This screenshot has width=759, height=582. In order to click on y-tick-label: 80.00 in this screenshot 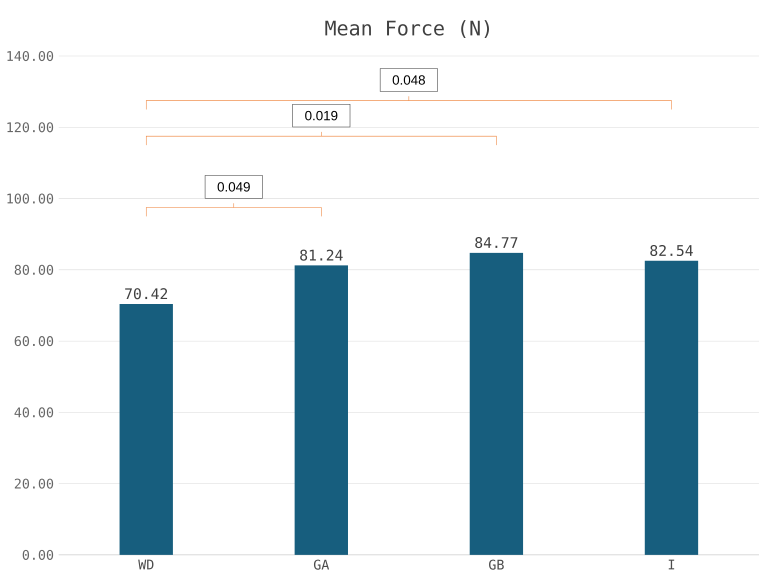, I will do `click(34, 270)`.